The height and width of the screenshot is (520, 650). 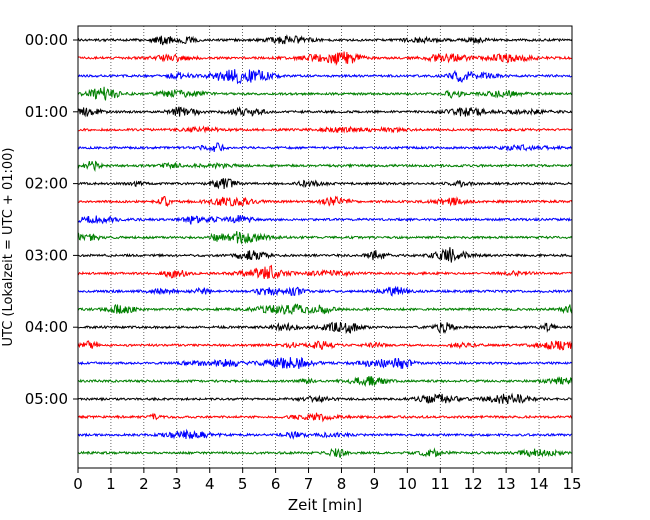 What do you see at coordinates (375, 484) in the screenshot?
I see `x-tick-label: 9` at bounding box center [375, 484].